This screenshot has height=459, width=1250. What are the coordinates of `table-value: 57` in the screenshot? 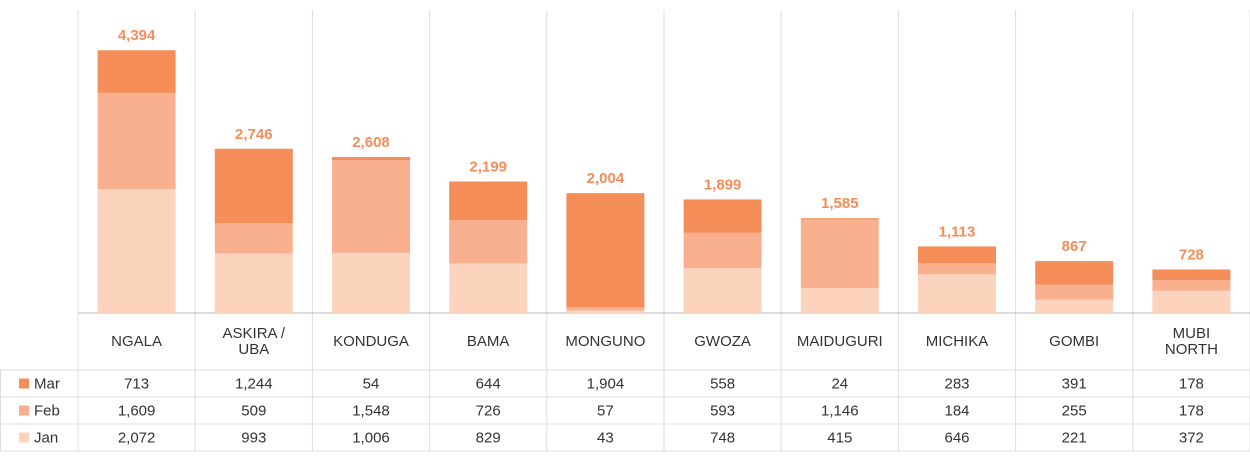 It's located at (605, 410).